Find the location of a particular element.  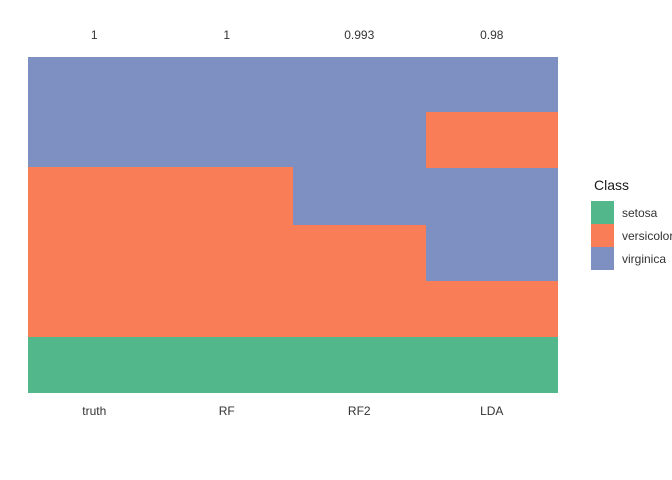

accuracy-label-RF: 1 is located at coordinates (227, 35).